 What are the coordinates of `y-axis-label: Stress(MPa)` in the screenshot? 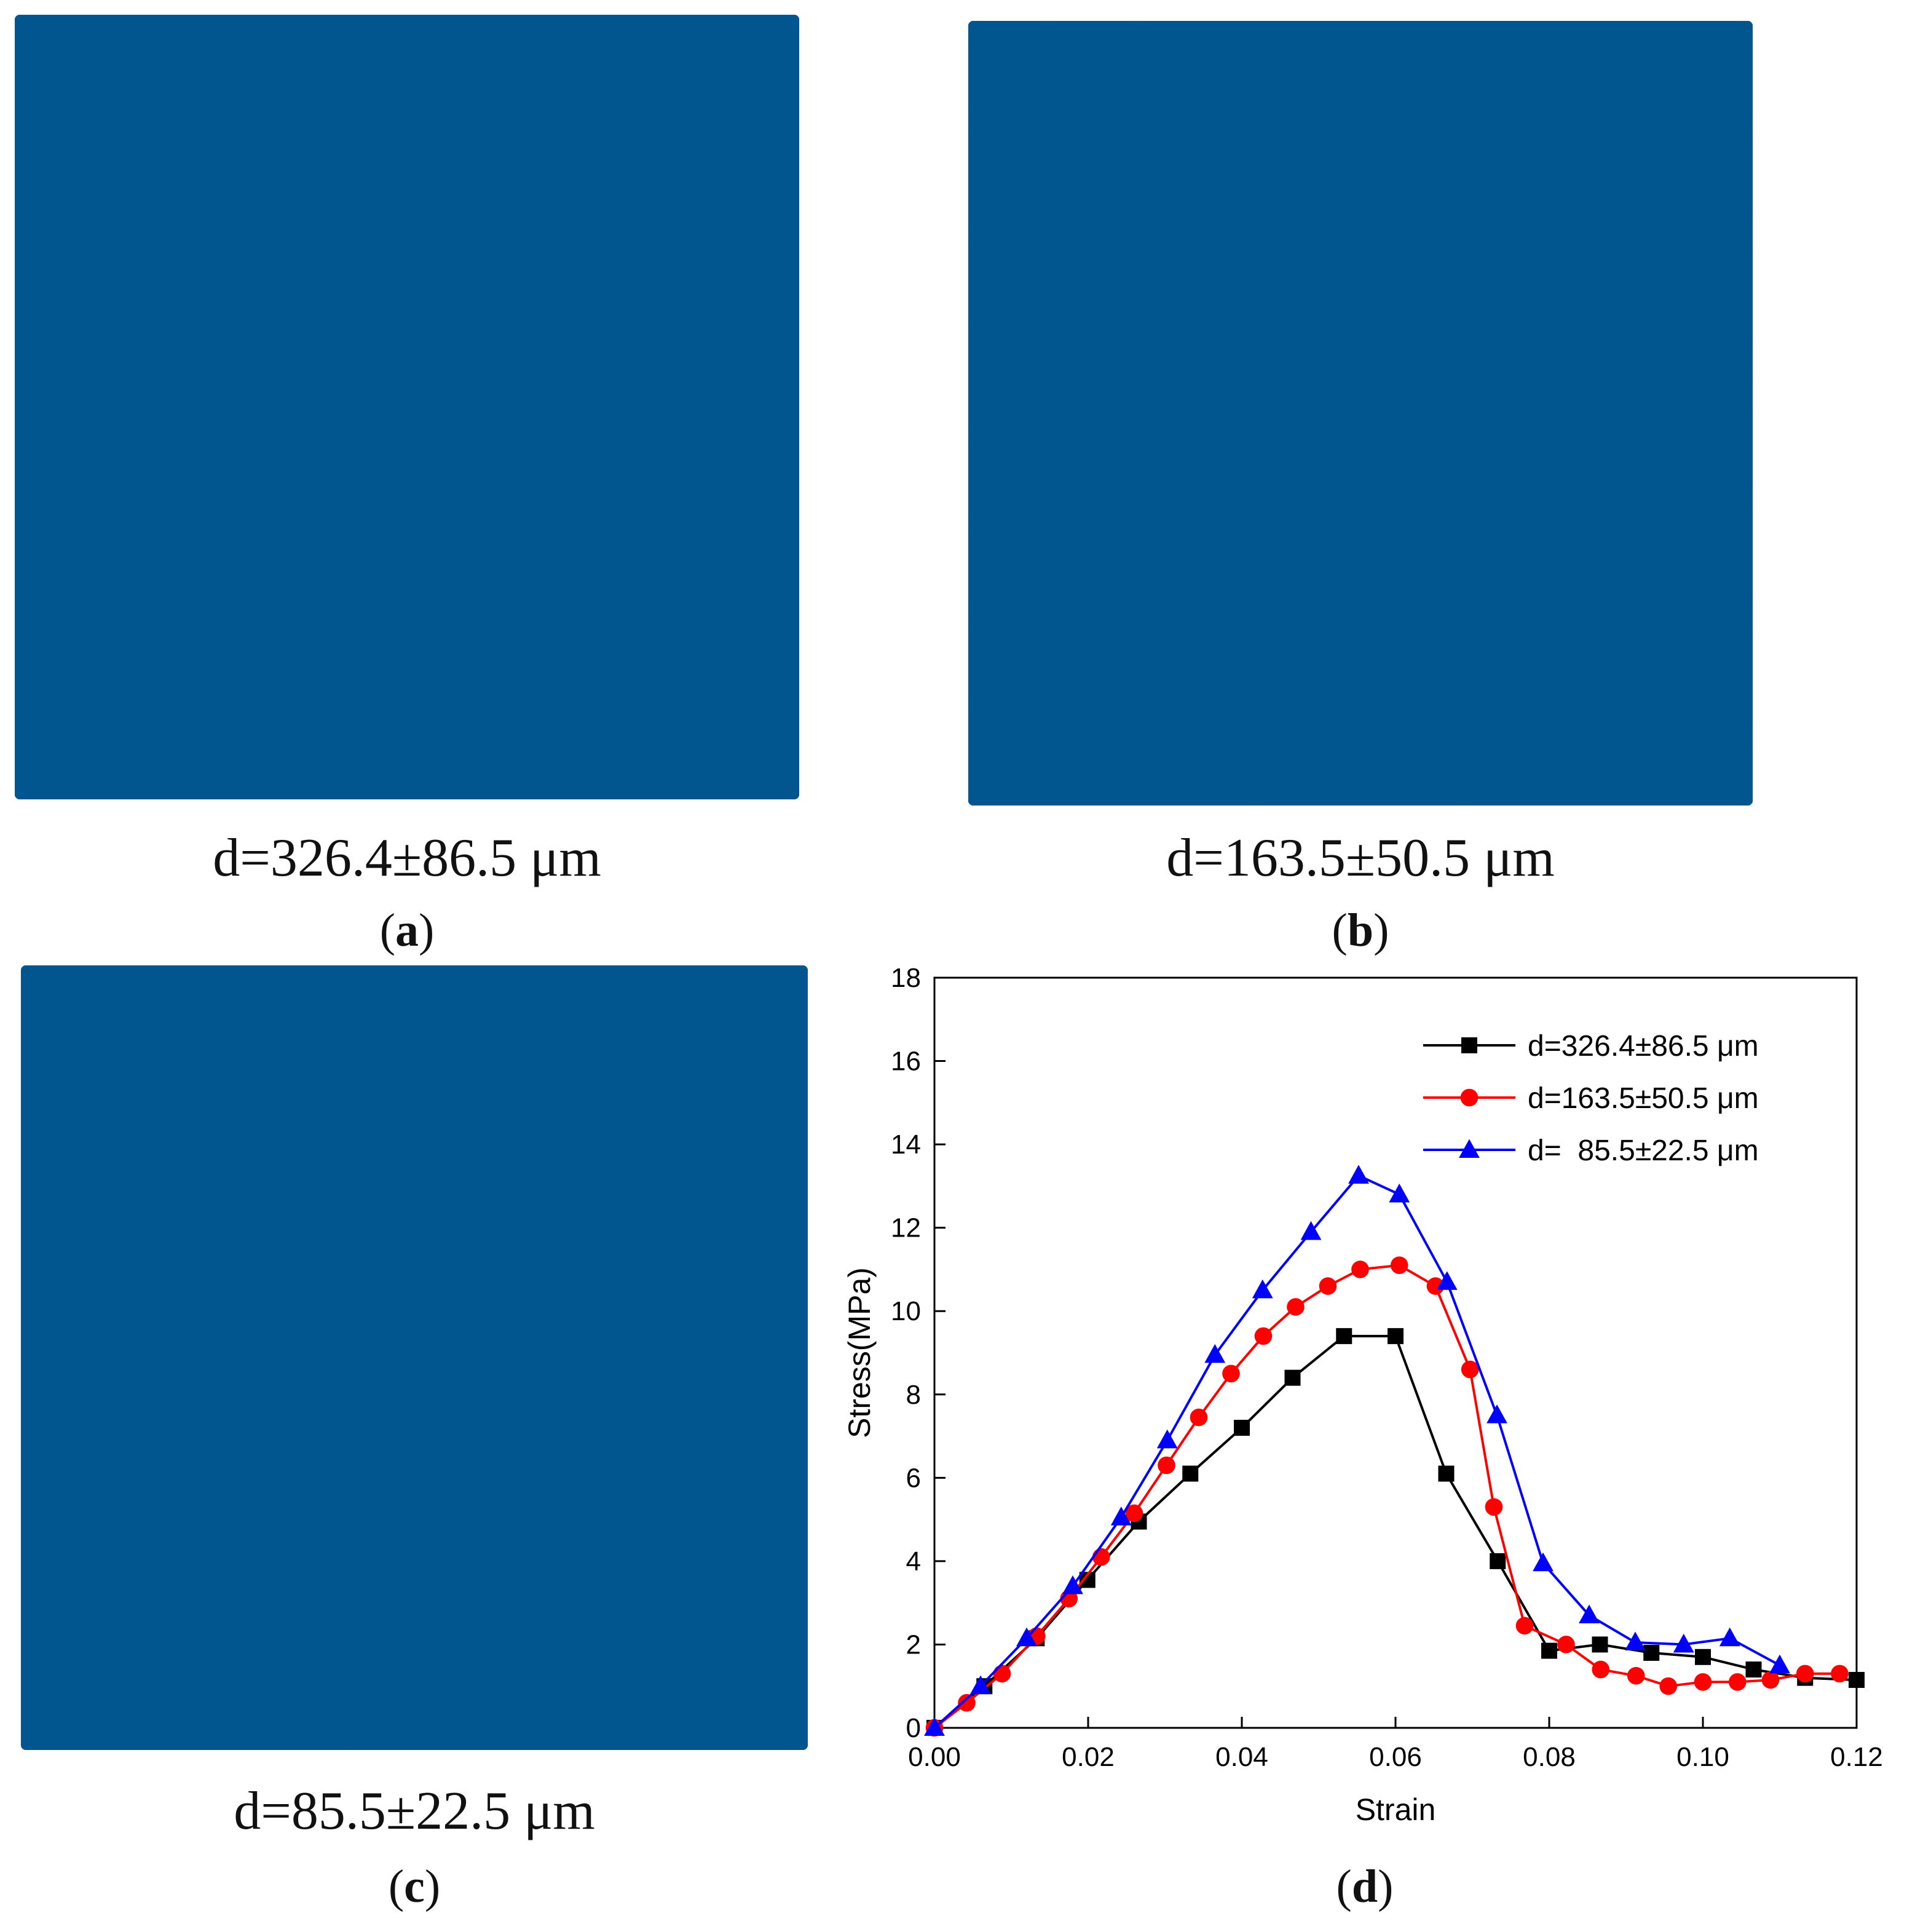 It's located at (860, 1352).